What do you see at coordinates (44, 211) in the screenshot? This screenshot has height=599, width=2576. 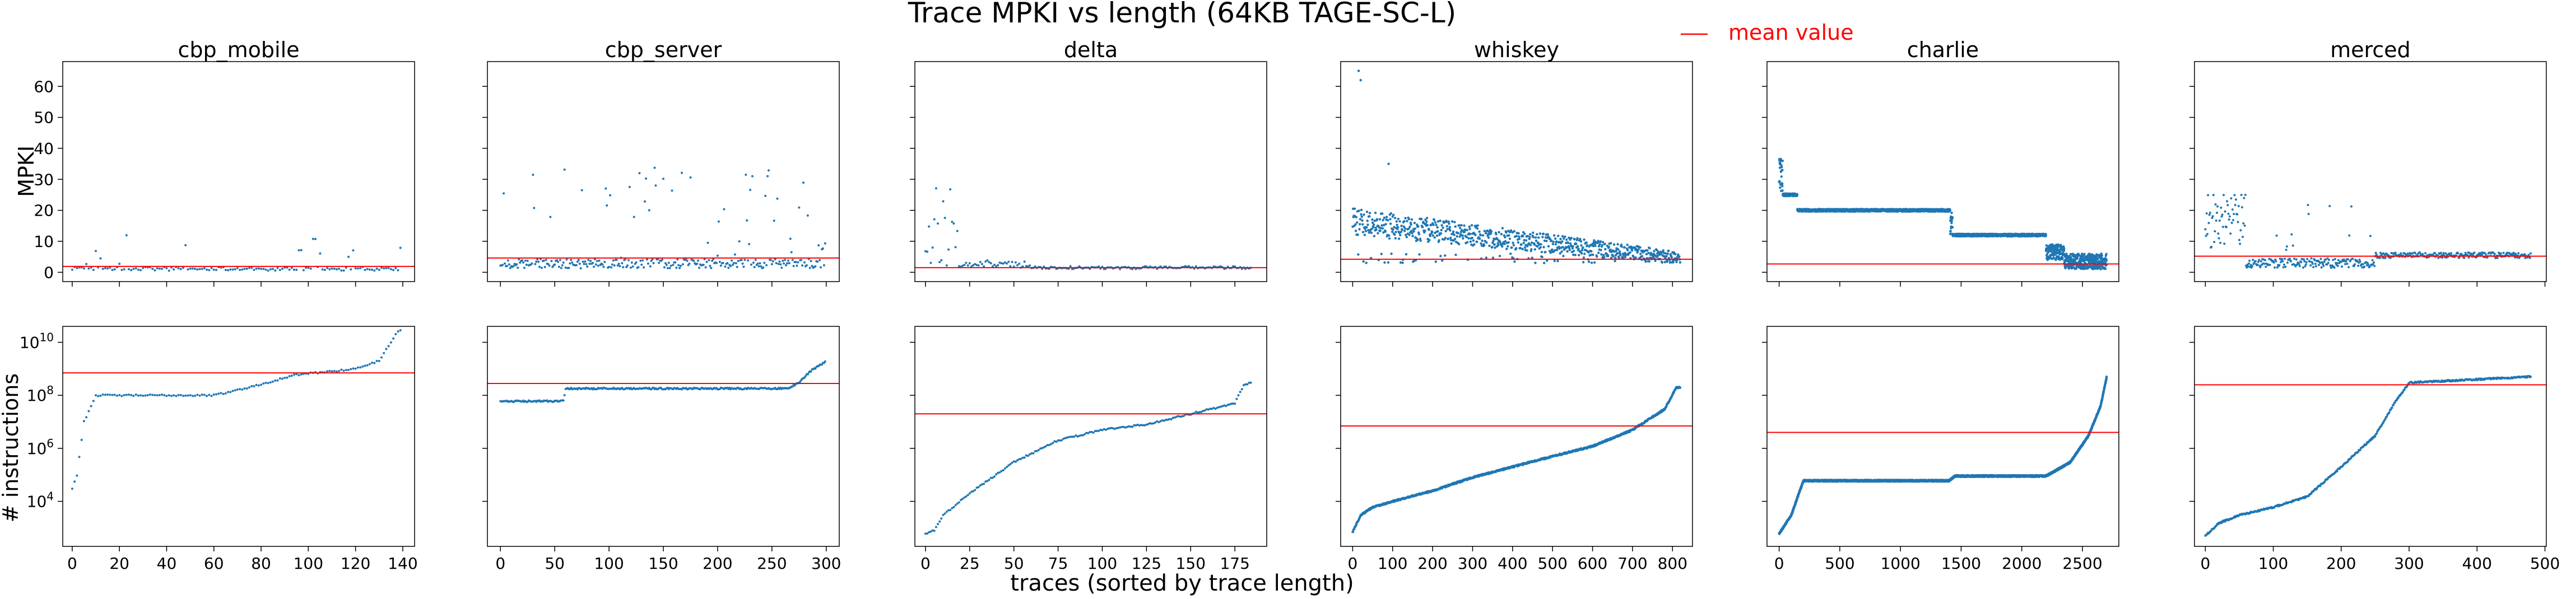 I see `y-tick-label: 20` at bounding box center [44, 211].